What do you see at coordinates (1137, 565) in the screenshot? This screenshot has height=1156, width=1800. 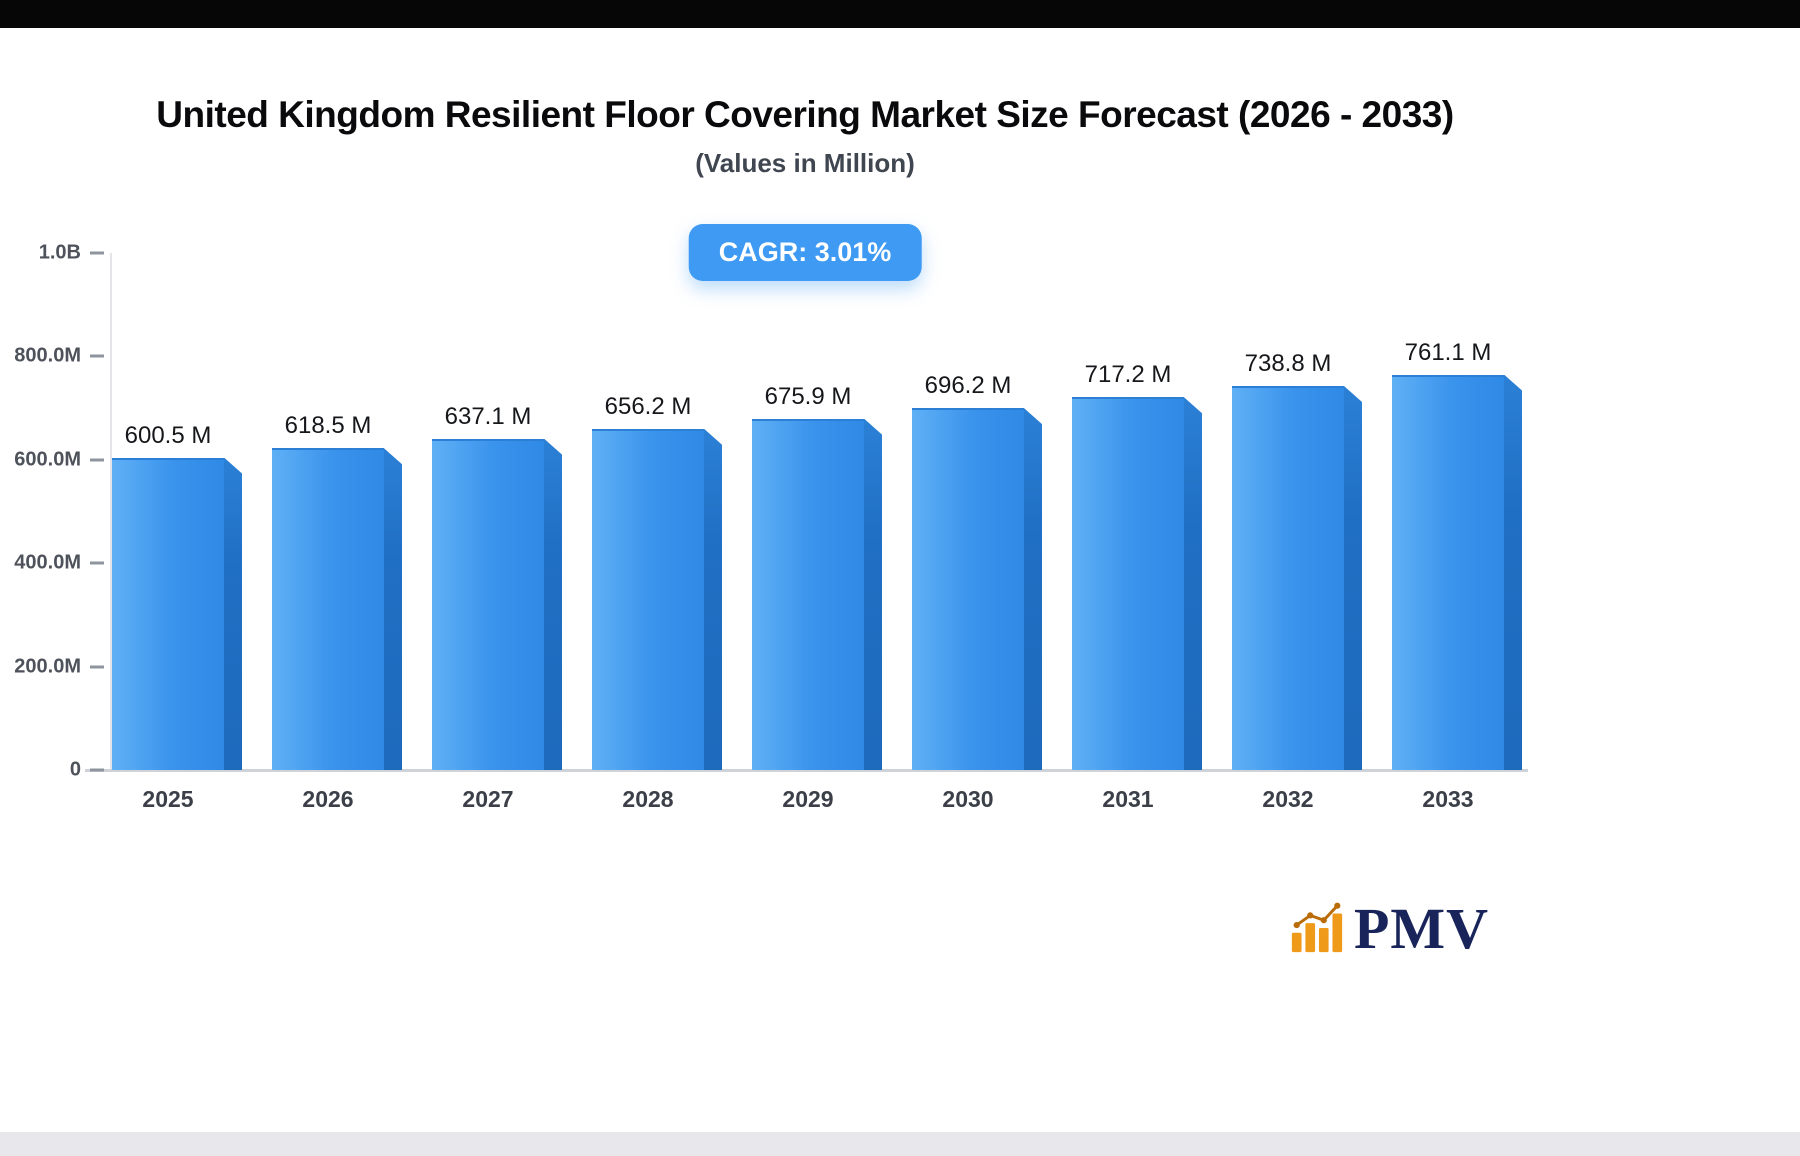 I see `bar-2031: 717.2 M` at bounding box center [1137, 565].